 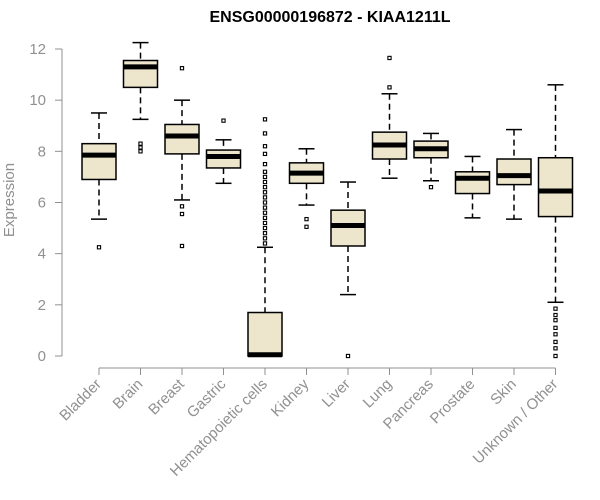 What do you see at coordinates (389, 117) in the screenshot?
I see `box-lung` at bounding box center [389, 117].